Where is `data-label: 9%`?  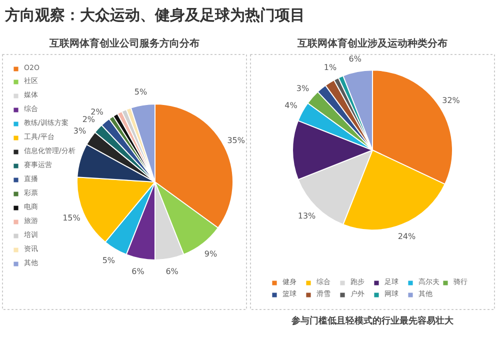 data-label: 9% is located at coordinates (211, 254).